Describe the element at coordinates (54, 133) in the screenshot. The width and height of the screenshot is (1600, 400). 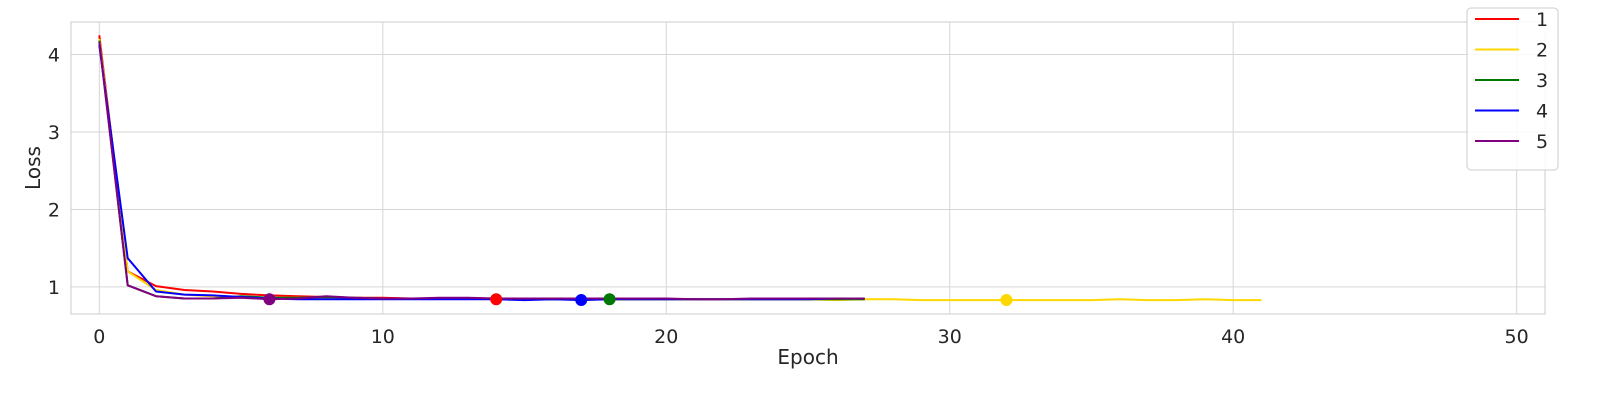
I see `y-tick-label: 3` at that location.